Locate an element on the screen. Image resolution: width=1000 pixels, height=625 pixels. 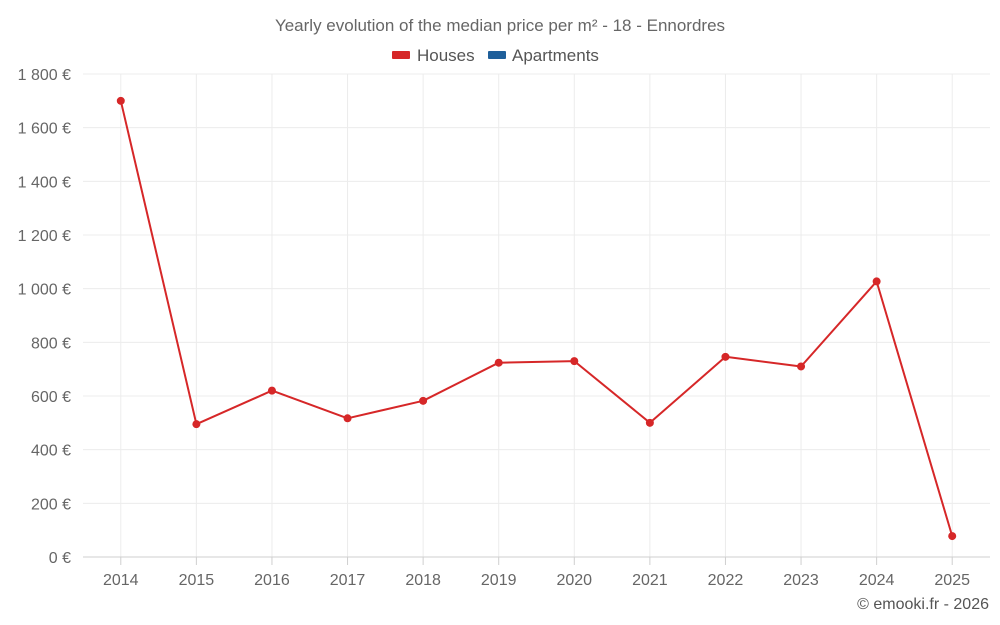
x-tick-label: 2016 is located at coordinates (272, 580).